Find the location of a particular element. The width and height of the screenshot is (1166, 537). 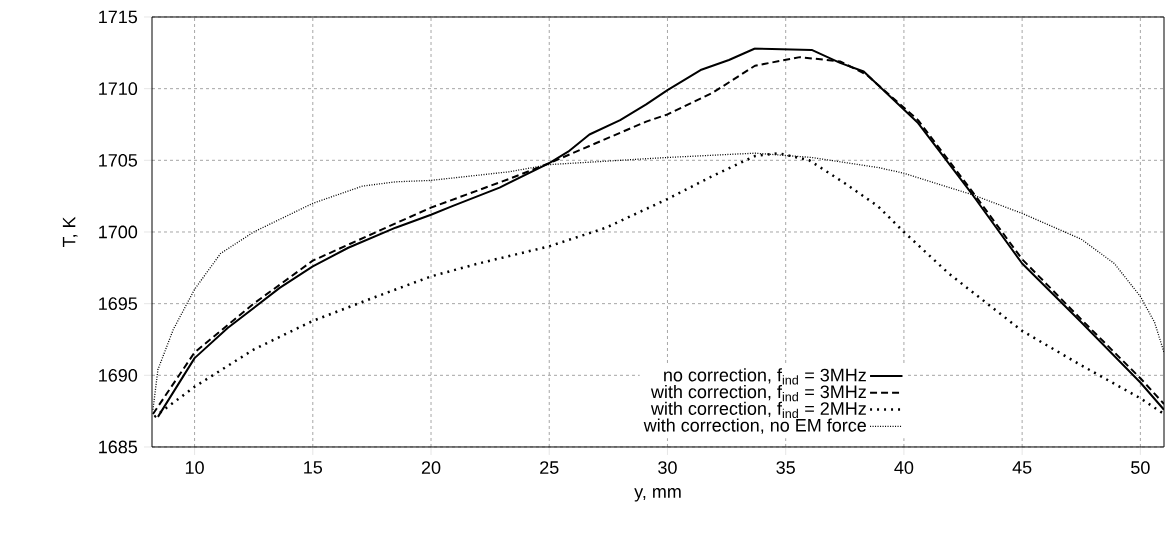

x-tick-label: 35 is located at coordinates (785, 467).